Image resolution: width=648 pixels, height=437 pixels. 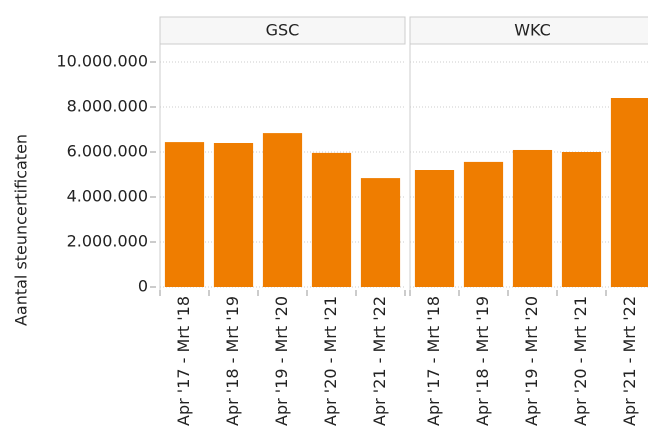 I want to click on y-tick-label: 6.000.000, so click(x=107, y=151).